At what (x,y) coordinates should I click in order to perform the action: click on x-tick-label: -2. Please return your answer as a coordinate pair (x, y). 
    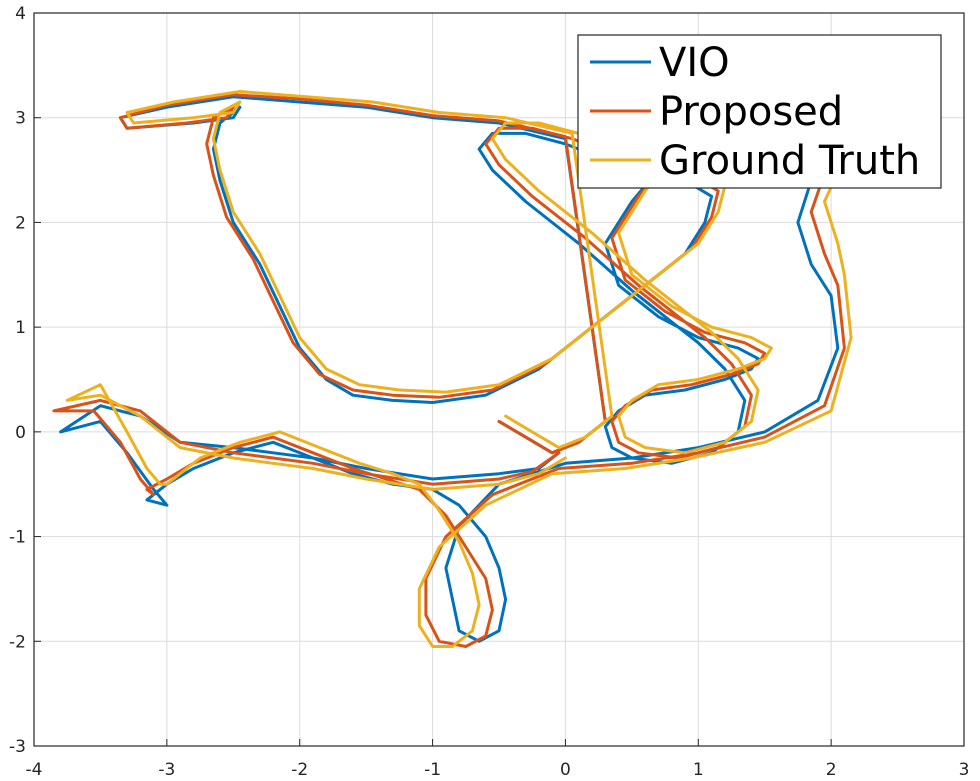
    Looking at the image, I should click on (299, 770).